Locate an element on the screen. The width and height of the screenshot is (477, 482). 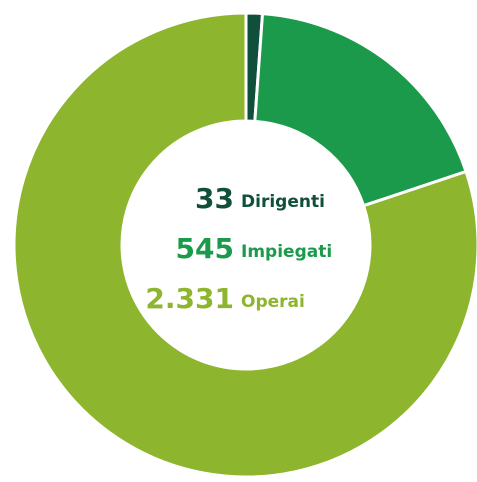
category-label: Dirigenti is located at coordinates (283, 202).